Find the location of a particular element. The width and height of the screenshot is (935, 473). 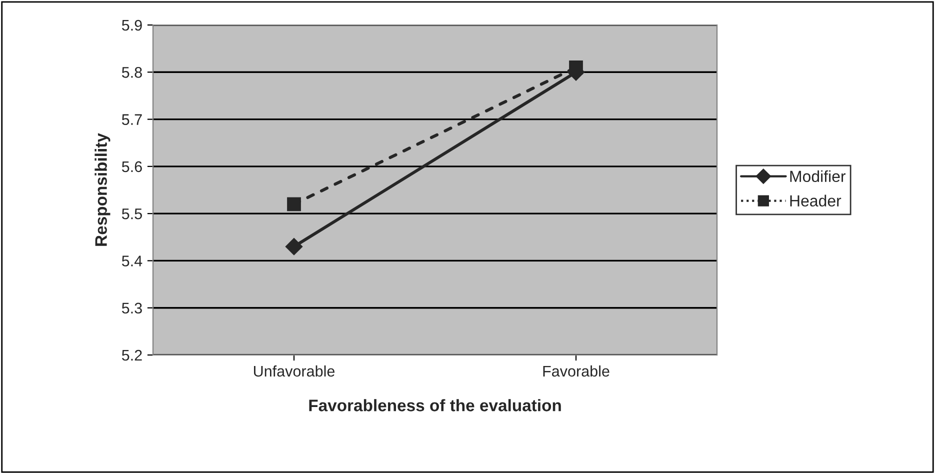

x-axis-title: Favorableness of the evaluation is located at coordinates (435, 405).